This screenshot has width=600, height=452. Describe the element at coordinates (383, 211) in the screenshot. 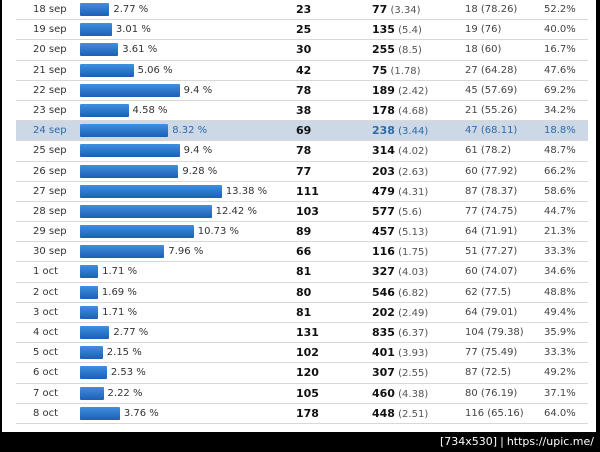

I see `total-value: 577` at that location.